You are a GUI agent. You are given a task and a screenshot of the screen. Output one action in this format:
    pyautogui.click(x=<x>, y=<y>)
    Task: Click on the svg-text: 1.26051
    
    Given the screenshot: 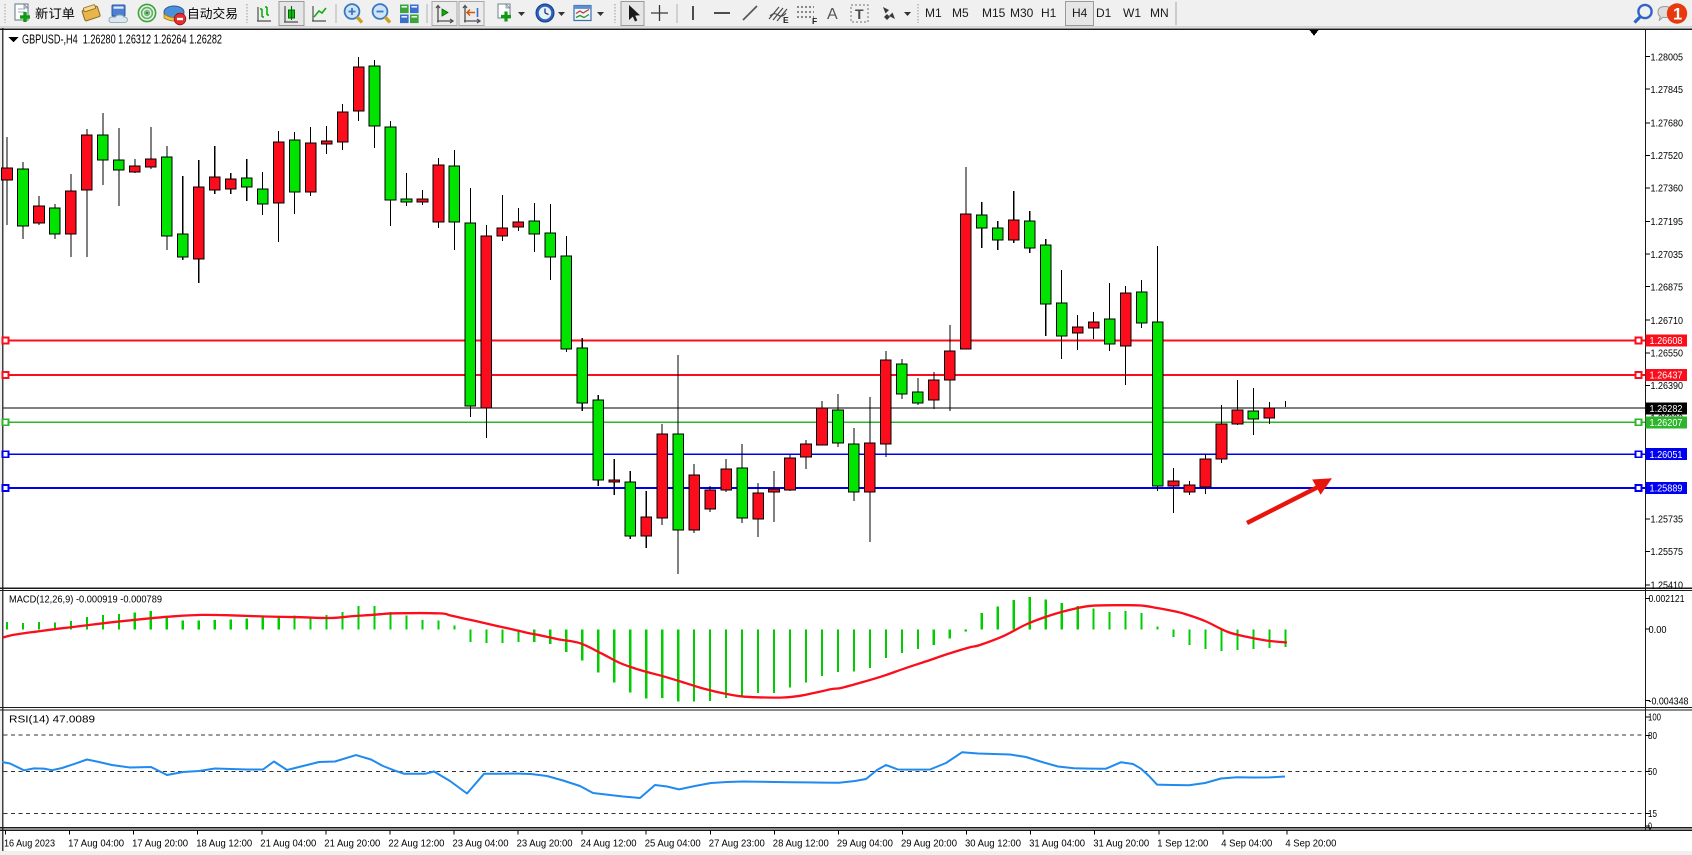 What is the action you would take?
    pyautogui.click(x=1666, y=455)
    